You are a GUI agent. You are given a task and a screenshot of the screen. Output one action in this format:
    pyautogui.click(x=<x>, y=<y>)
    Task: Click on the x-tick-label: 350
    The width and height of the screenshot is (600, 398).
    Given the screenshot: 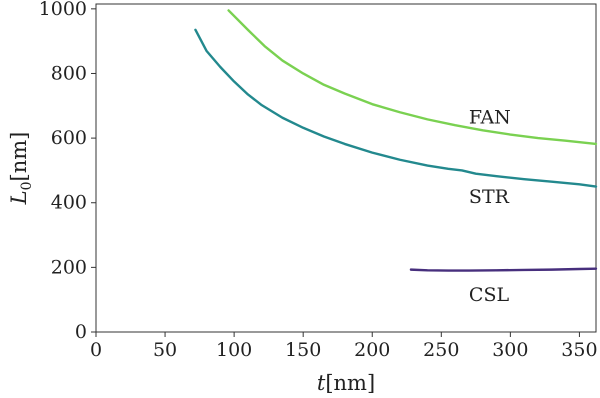 What is the action you would take?
    pyautogui.click(x=579, y=350)
    